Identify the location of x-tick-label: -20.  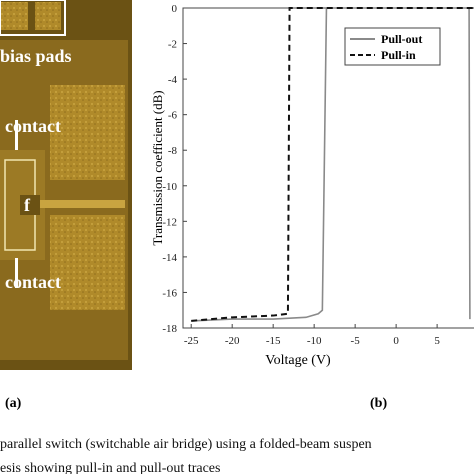
(232, 341).